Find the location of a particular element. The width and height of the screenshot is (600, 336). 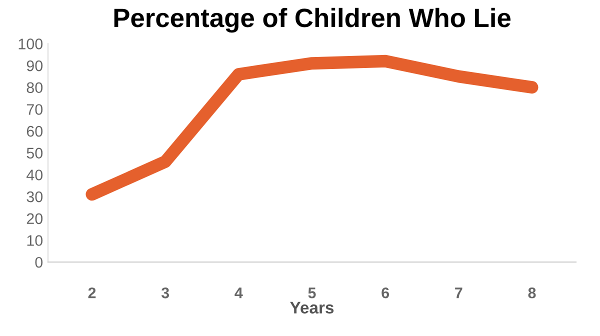

y-tick-label: 40 is located at coordinates (34, 175).